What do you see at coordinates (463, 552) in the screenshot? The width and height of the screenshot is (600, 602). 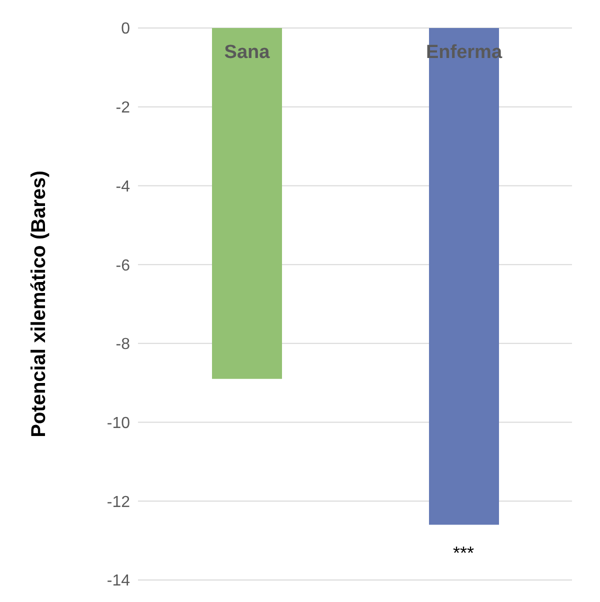 I see `annotation: ***` at bounding box center [463, 552].